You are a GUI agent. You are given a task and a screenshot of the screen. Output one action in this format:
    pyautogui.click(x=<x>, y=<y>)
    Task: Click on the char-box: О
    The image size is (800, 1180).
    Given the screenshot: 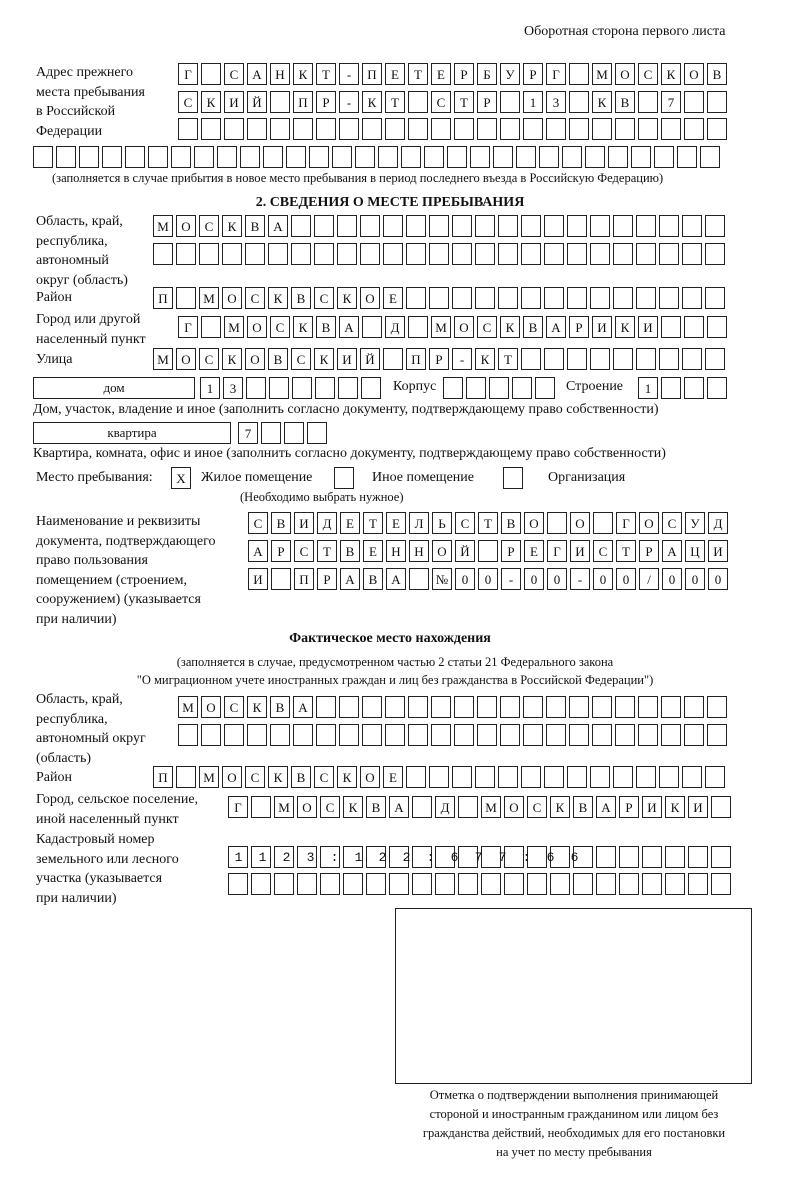 What is the action you would take?
    pyautogui.click(x=370, y=777)
    